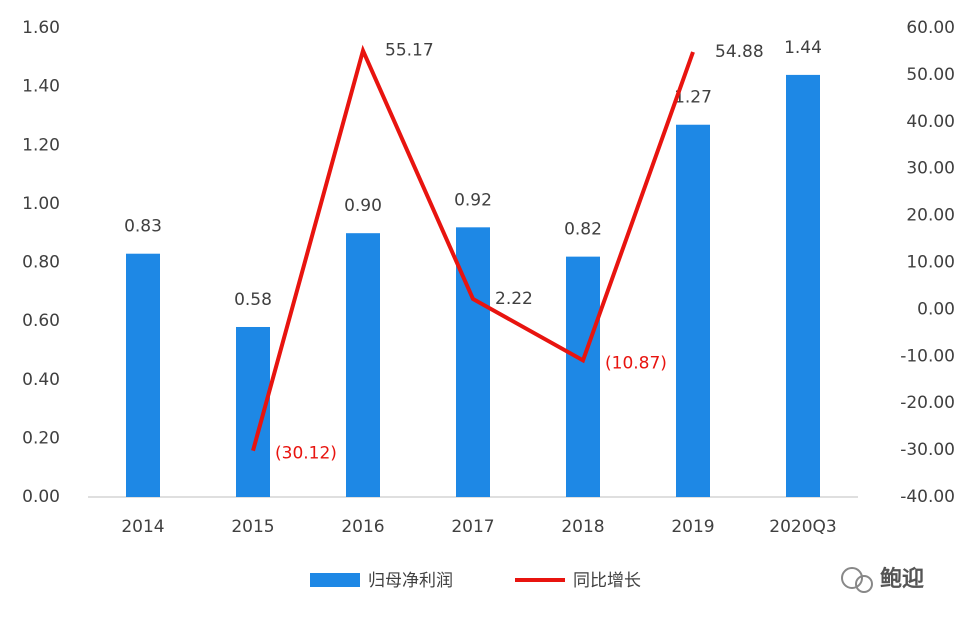 This screenshot has height=622, width=972. What do you see at coordinates (927, 450) in the screenshot?
I see `y2-tick-label: -30.00` at bounding box center [927, 450].